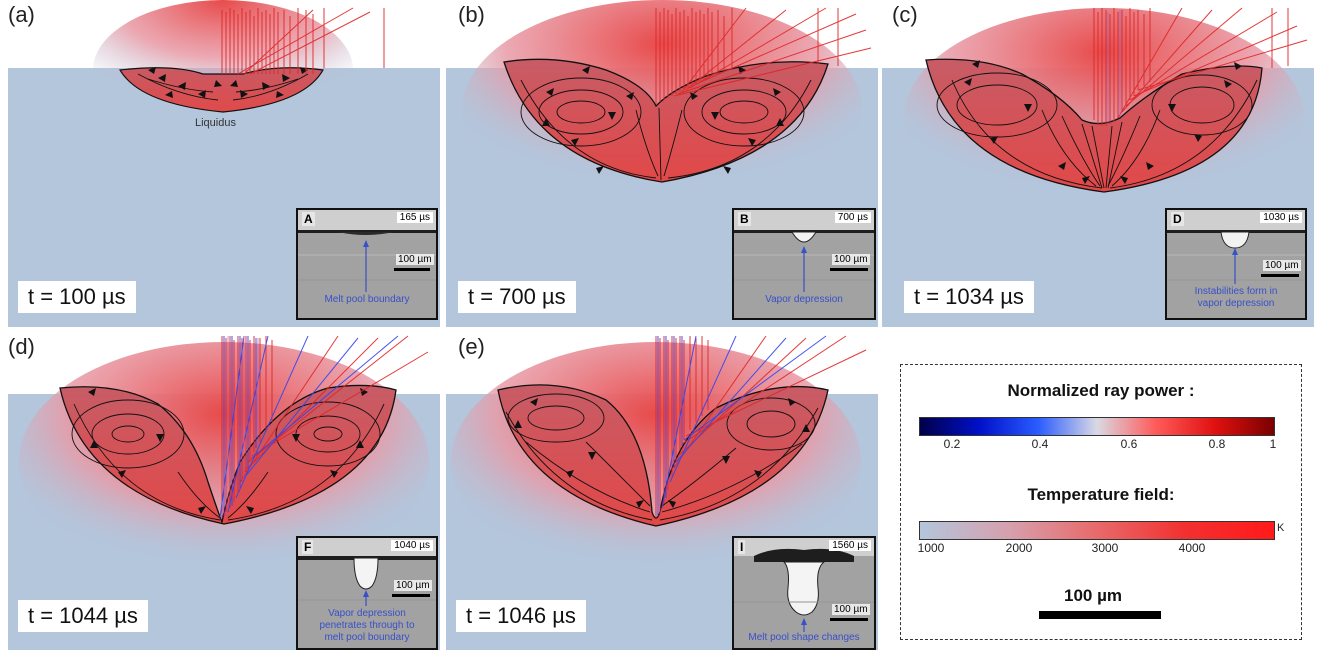  What do you see at coordinates (215, 123) in the screenshot?
I see `liquidus-label: Liquidus` at bounding box center [215, 123].